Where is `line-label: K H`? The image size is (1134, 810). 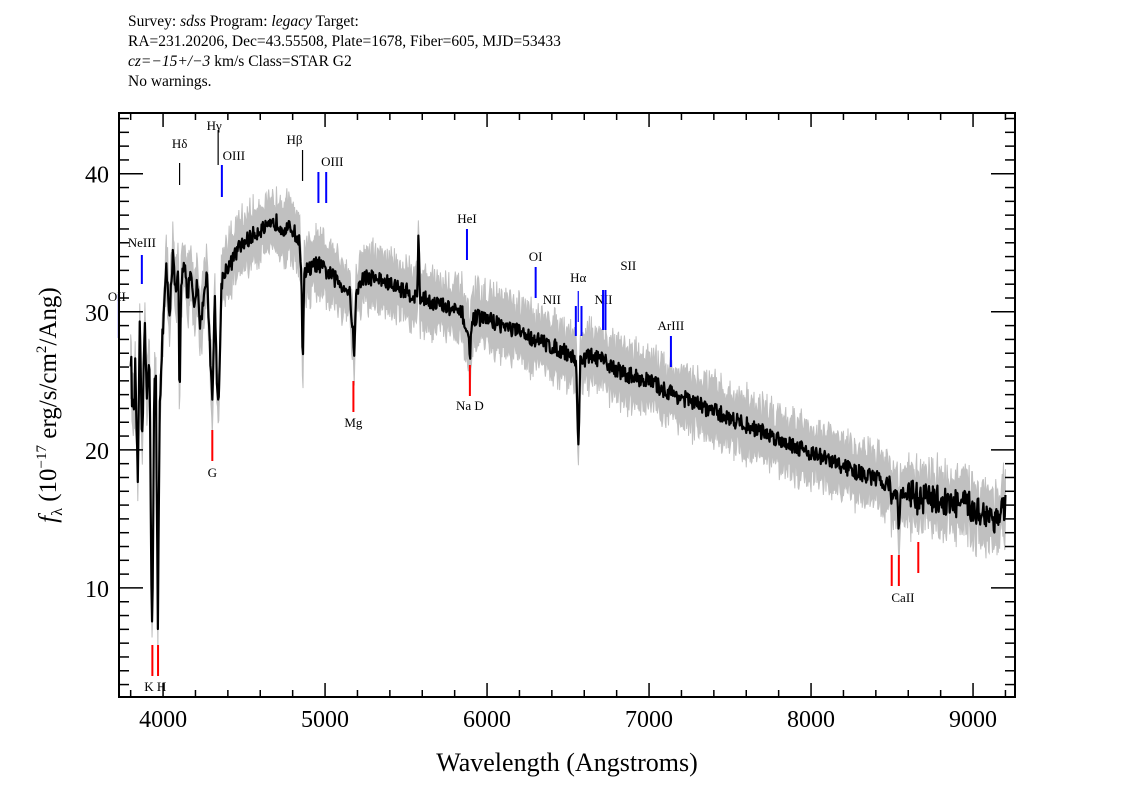 line-label: K H is located at coordinates (155, 686).